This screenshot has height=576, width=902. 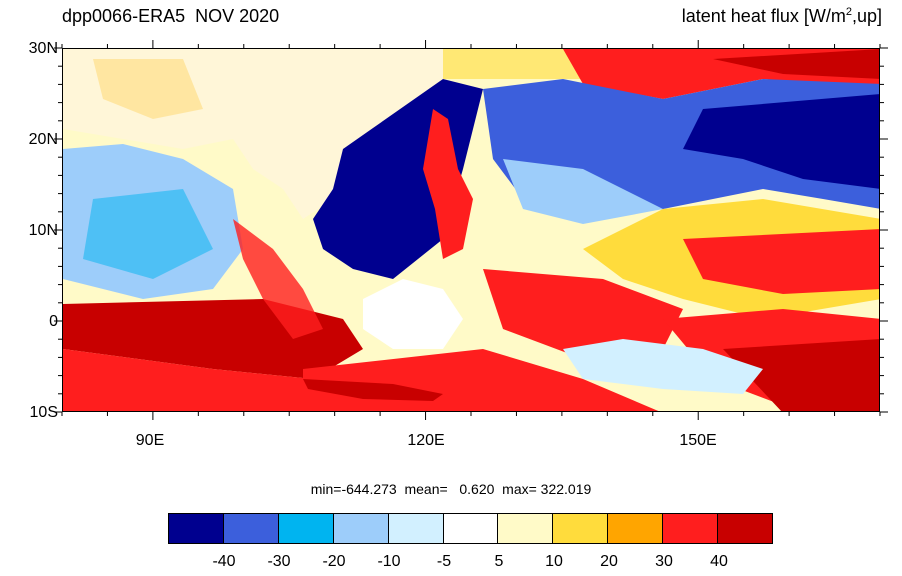 I want to click on colorbar-label: 30, so click(x=664, y=561).